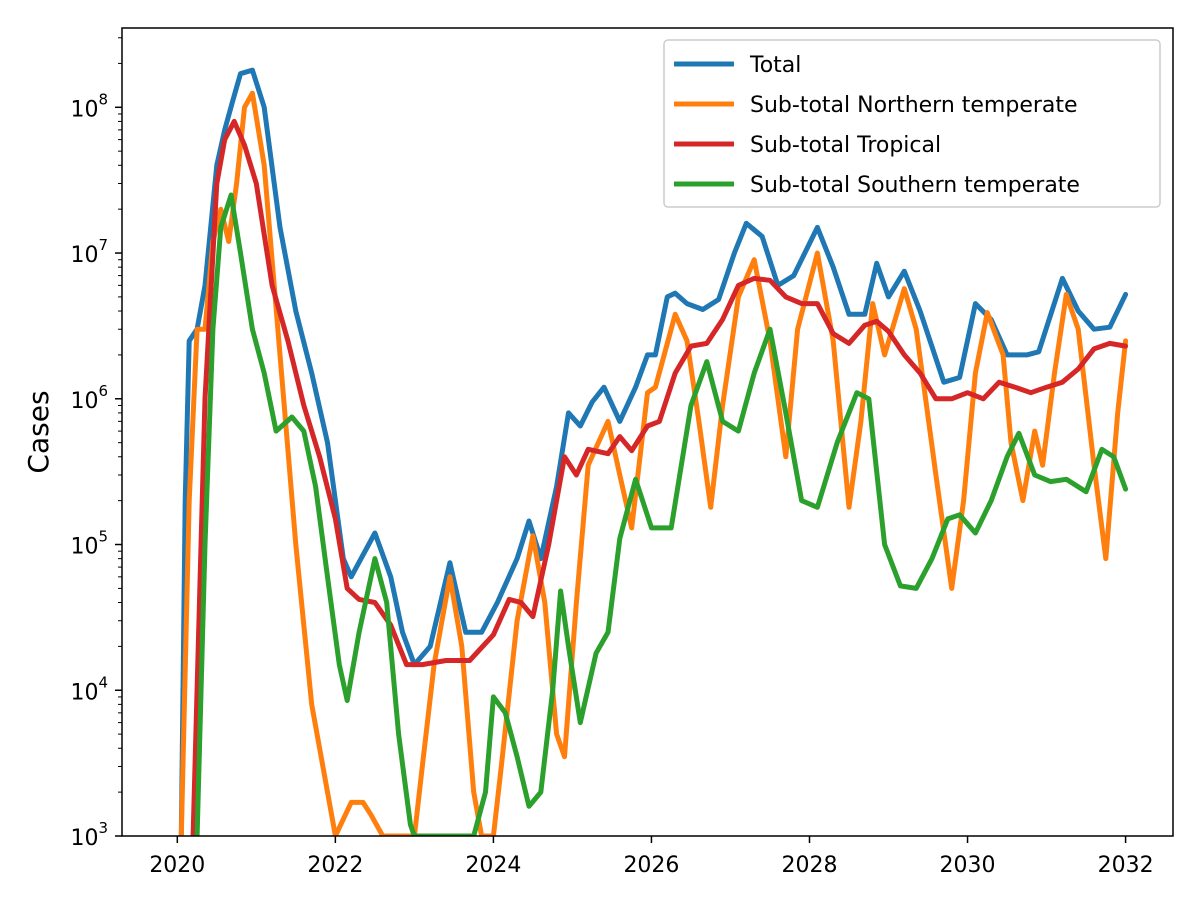 The width and height of the screenshot is (1200, 900). Describe the element at coordinates (775, 65) in the screenshot. I see `legend-label-0: Total` at that location.